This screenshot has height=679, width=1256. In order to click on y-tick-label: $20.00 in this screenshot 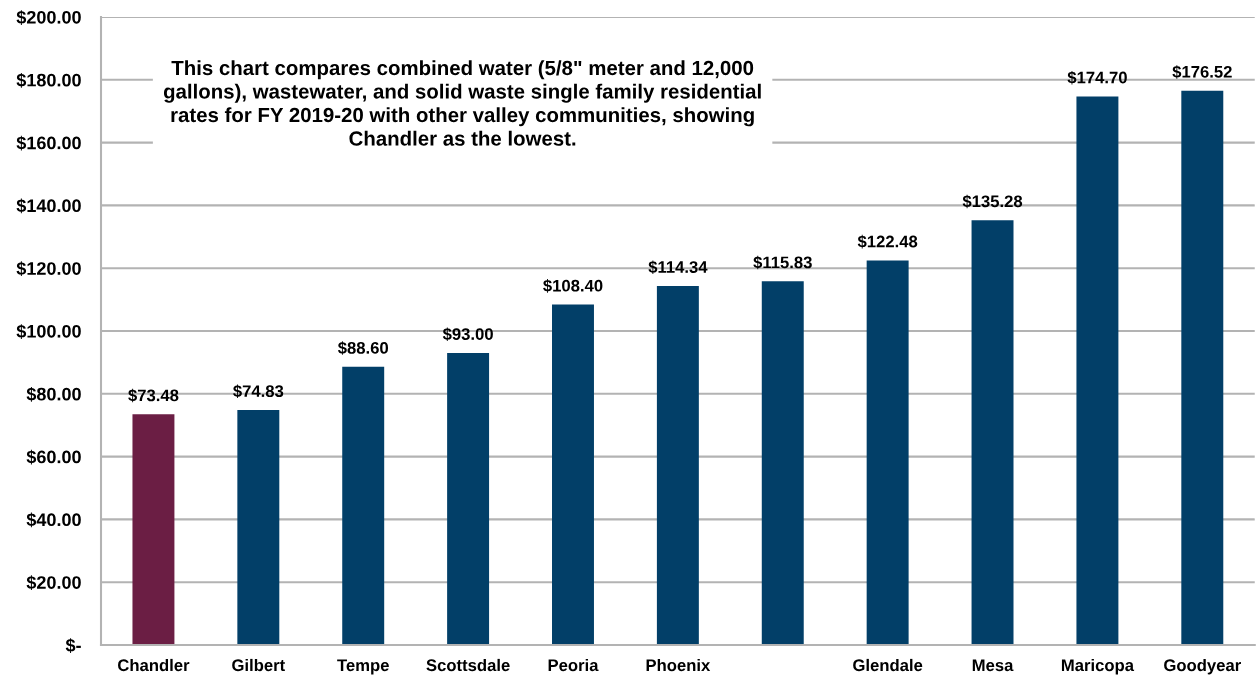, I will do `click(53, 583)`.